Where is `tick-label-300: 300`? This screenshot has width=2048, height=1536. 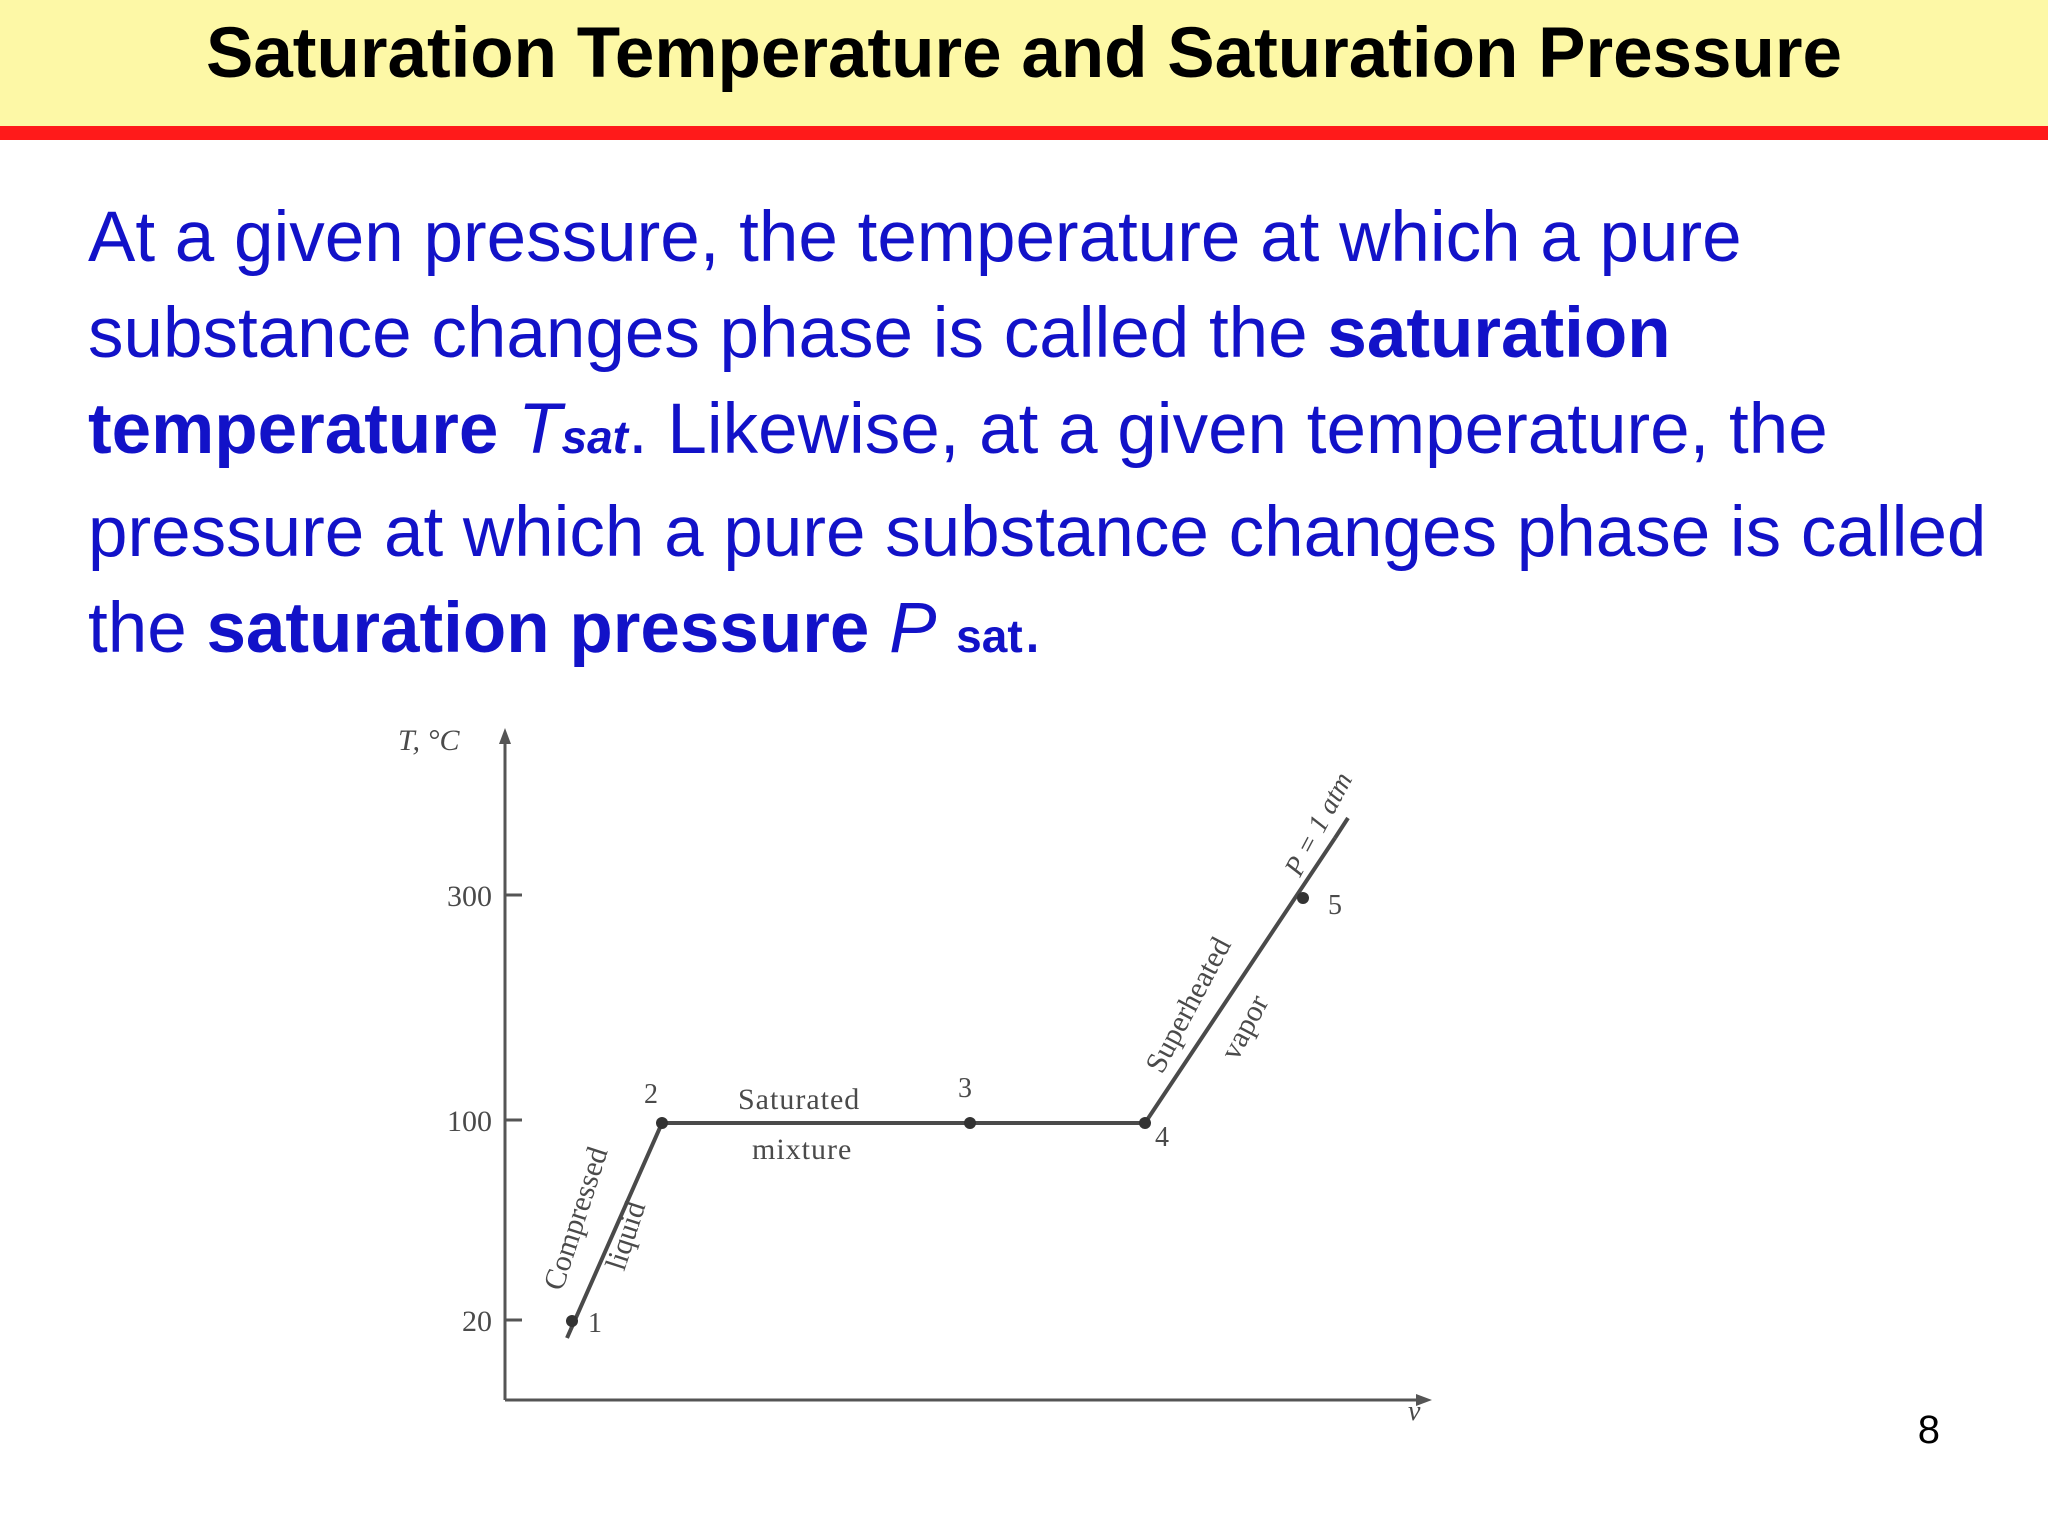 tick-label-300: 300 is located at coordinates (469, 896).